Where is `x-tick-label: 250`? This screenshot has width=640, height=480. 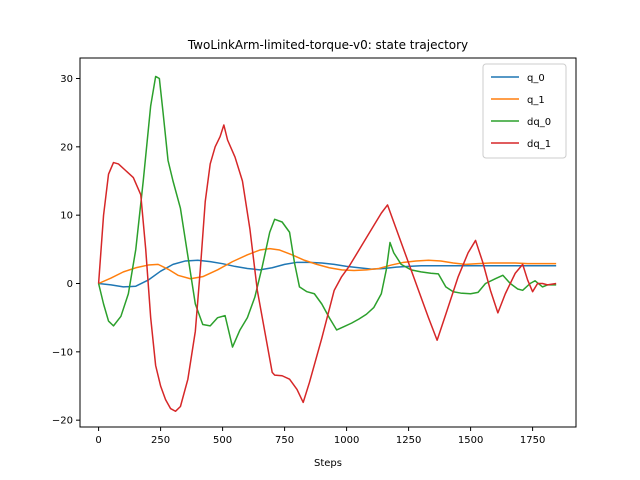 x-tick-label: 250 is located at coordinates (160, 440).